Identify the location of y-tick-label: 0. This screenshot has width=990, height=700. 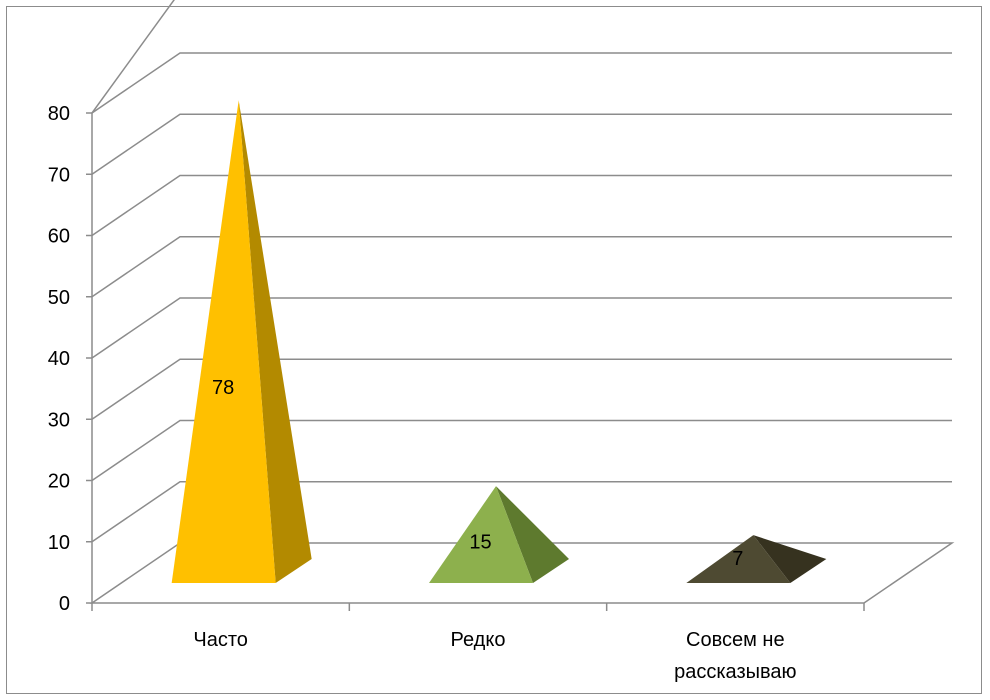
(64, 604).